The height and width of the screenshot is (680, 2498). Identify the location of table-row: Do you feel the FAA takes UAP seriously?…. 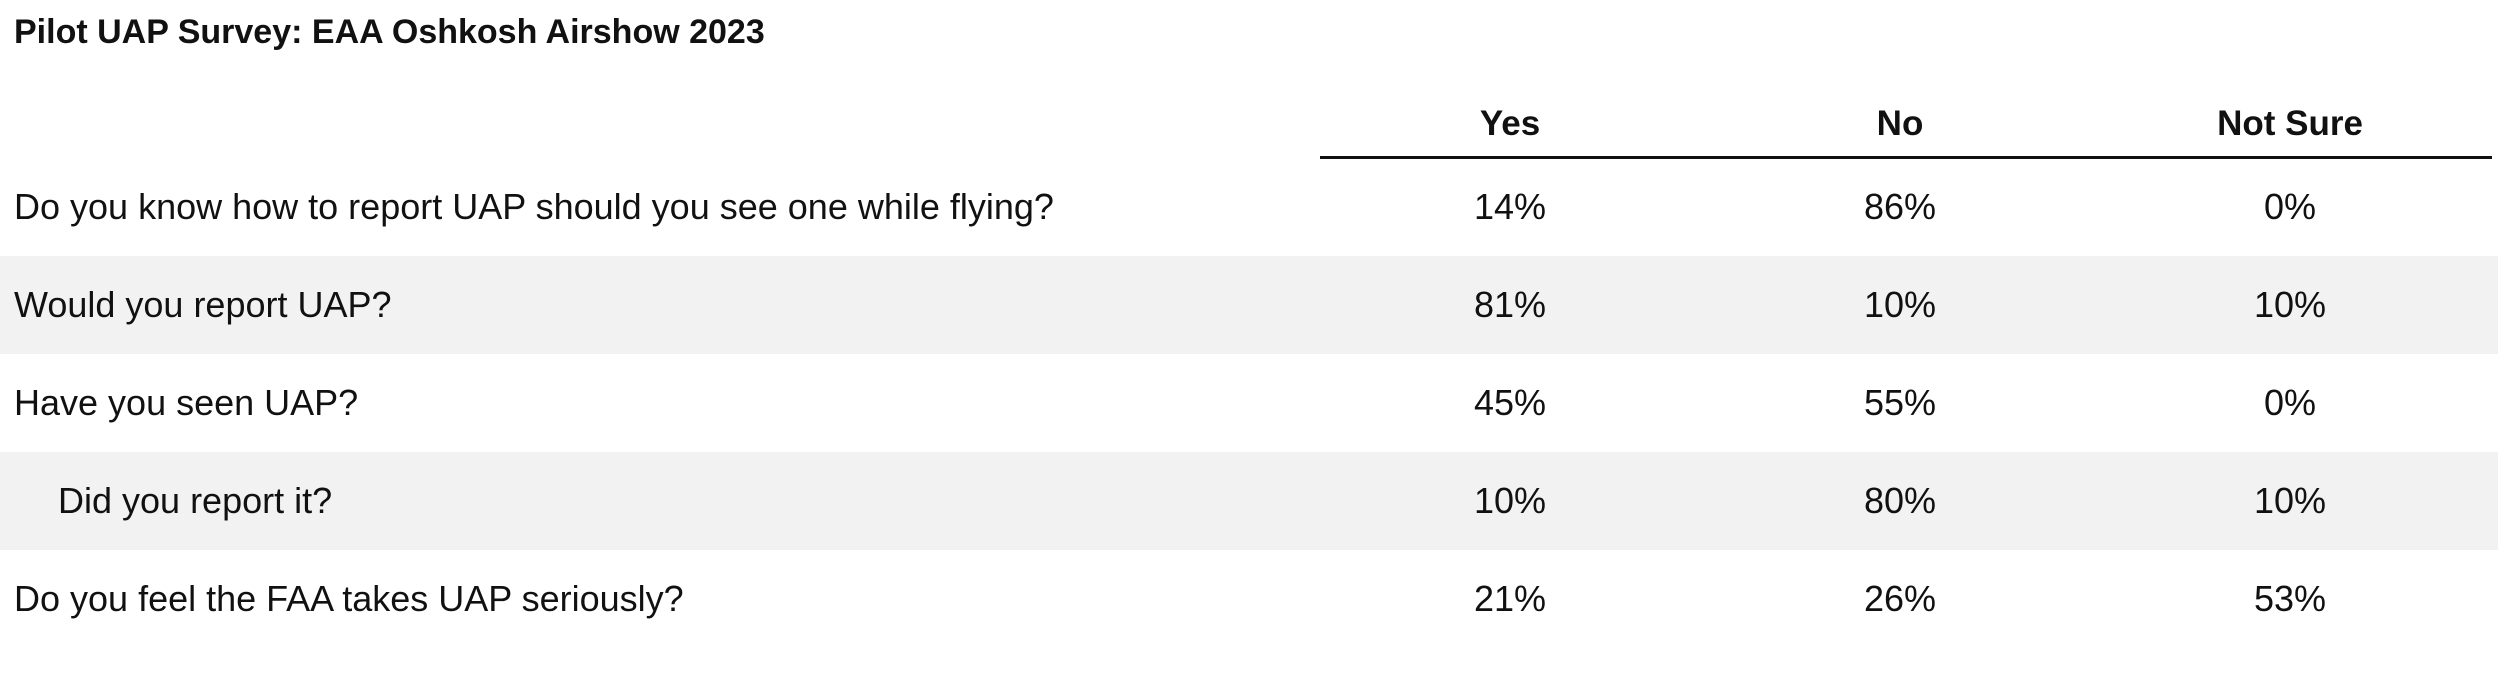
(1249, 599).